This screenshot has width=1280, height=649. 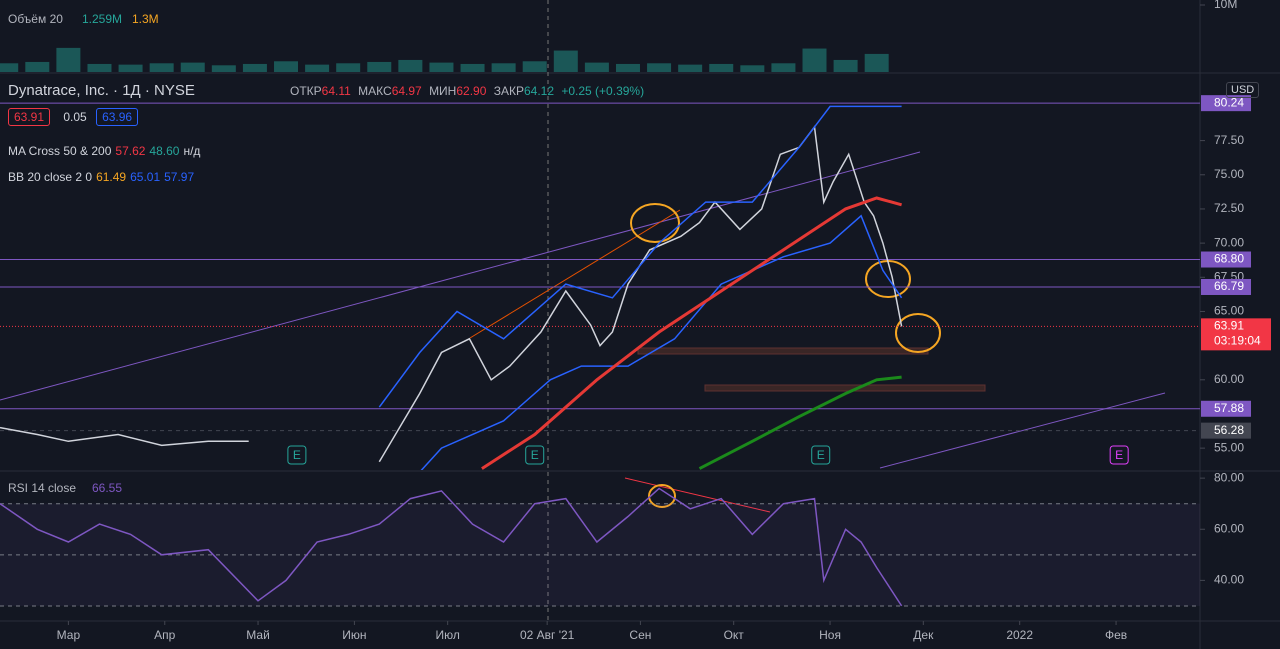 What do you see at coordinates (29, 117) in the screenshot?
I see `bid: 63.91` at bounding box center [29, 117].